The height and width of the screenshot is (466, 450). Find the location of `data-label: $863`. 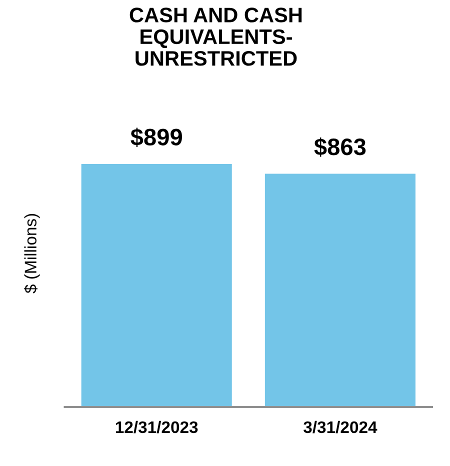

data-label: $863 is located at coordinates (340, 147).